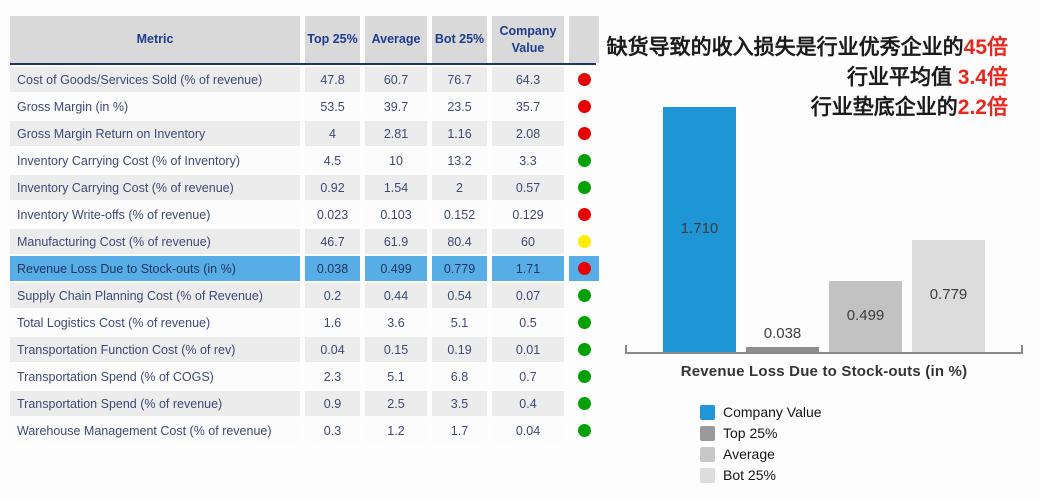 The height and width of the screenshot is (500, 1040). Describe the element at coordinates (396, 376) in the screenshot. I see `average-cell: 5.1` at that location.